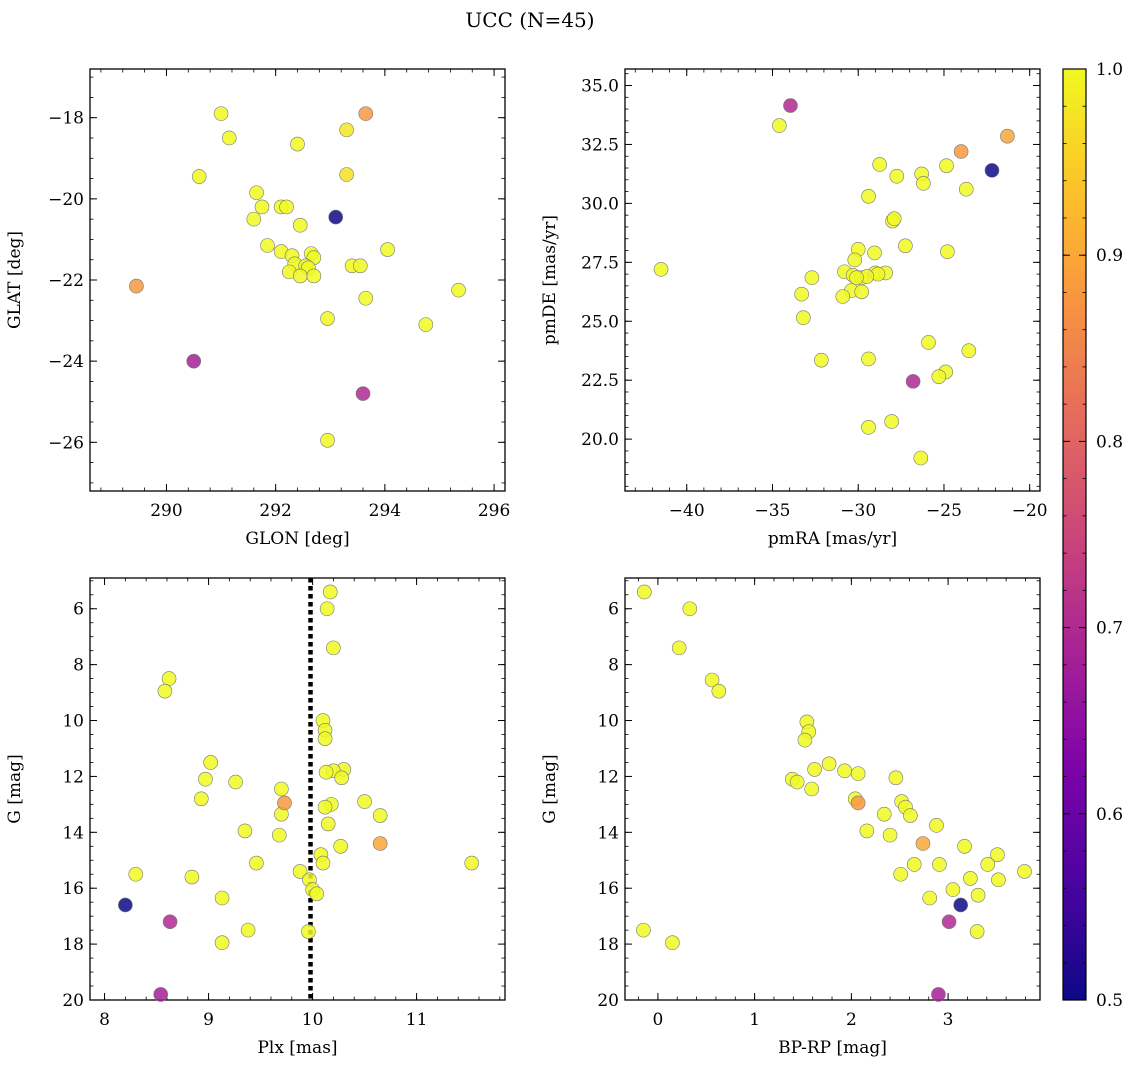  What do you see at coordinates (73, 945) in the screenshot?
I see `y-tick-label: 18` at bounding box center [73, 945].